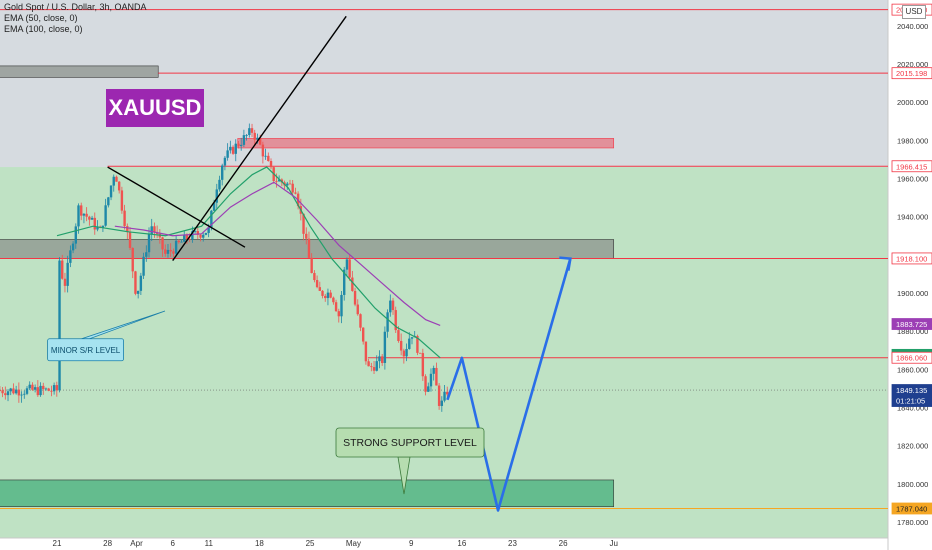 This screenshot has height=550, width=932. What do you see at coordinates (86, 350) in the screenshot?
I see `minor-sr-label: MINOR S/R LEVEL` at bounding box center [86, 350].